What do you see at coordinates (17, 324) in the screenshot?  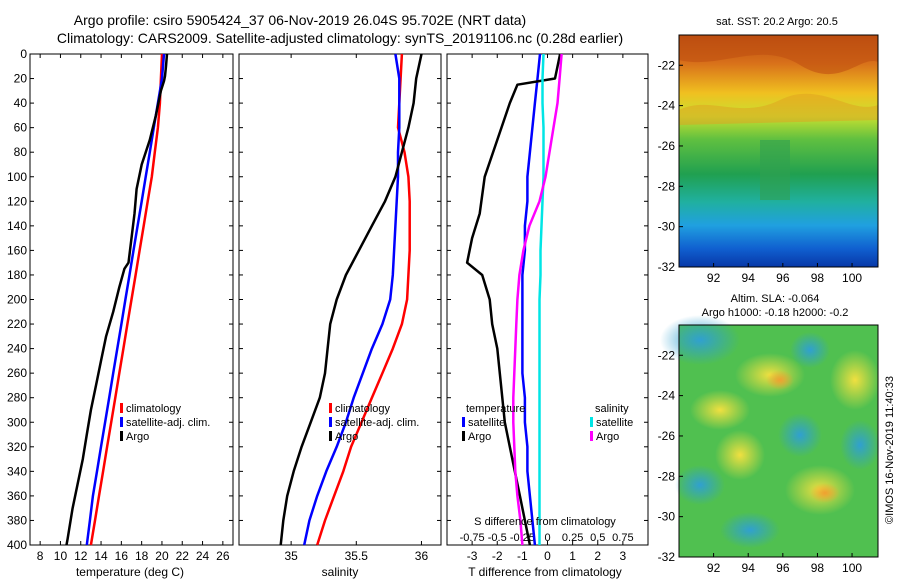 I see `y-tick-label: 220` at bounding box center [17, 324].